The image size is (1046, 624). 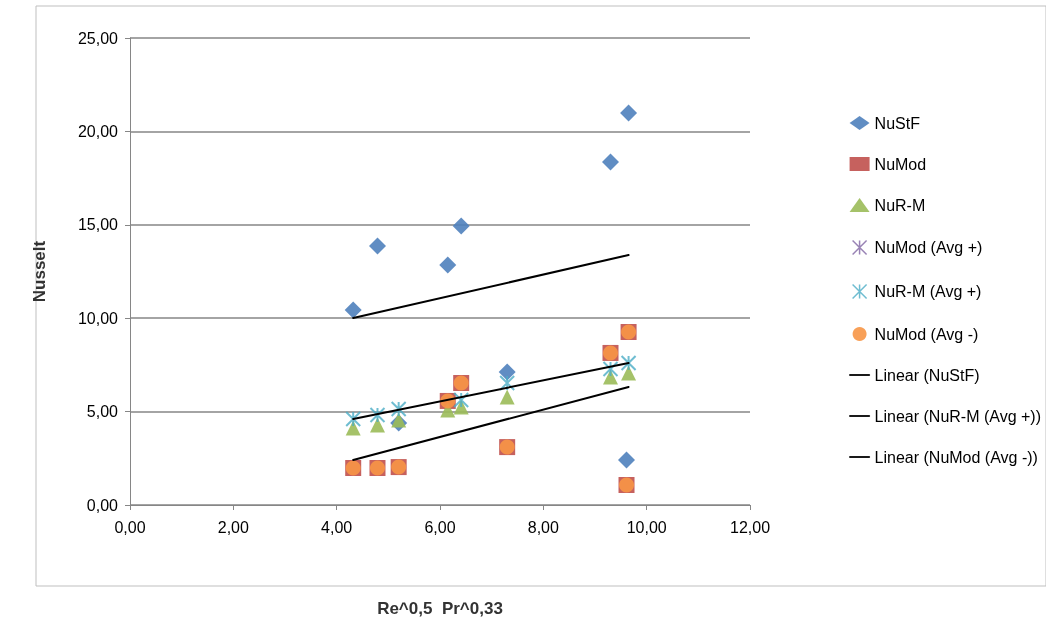 I want to click on x-tick-label: 2,00, so click(x=233, y=527).